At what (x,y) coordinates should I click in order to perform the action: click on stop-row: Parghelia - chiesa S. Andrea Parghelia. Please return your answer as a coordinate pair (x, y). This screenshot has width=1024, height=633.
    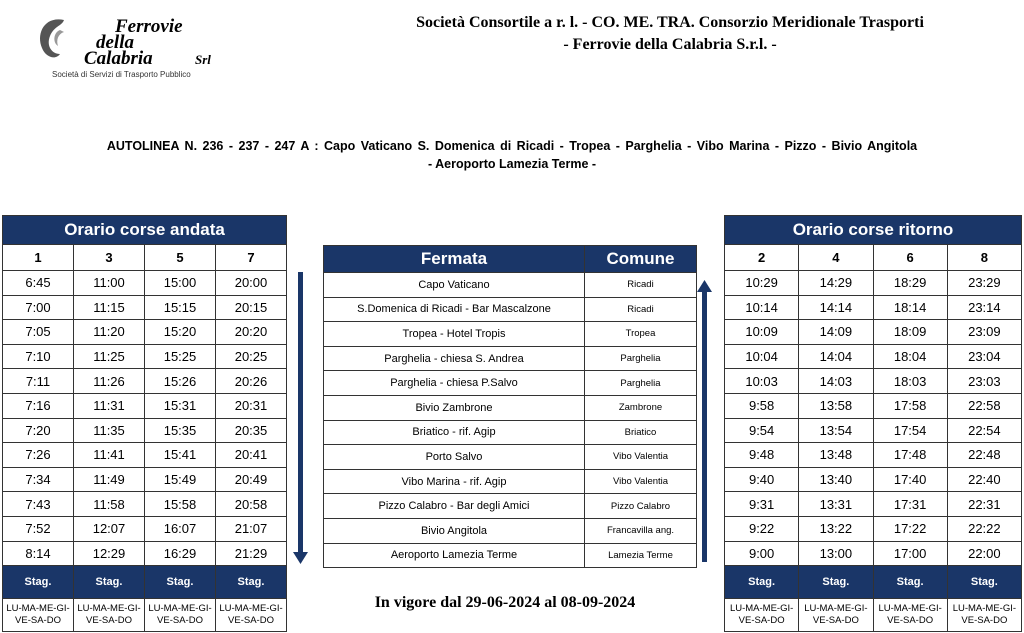
    Looking at the image, I should click on (510, 358).